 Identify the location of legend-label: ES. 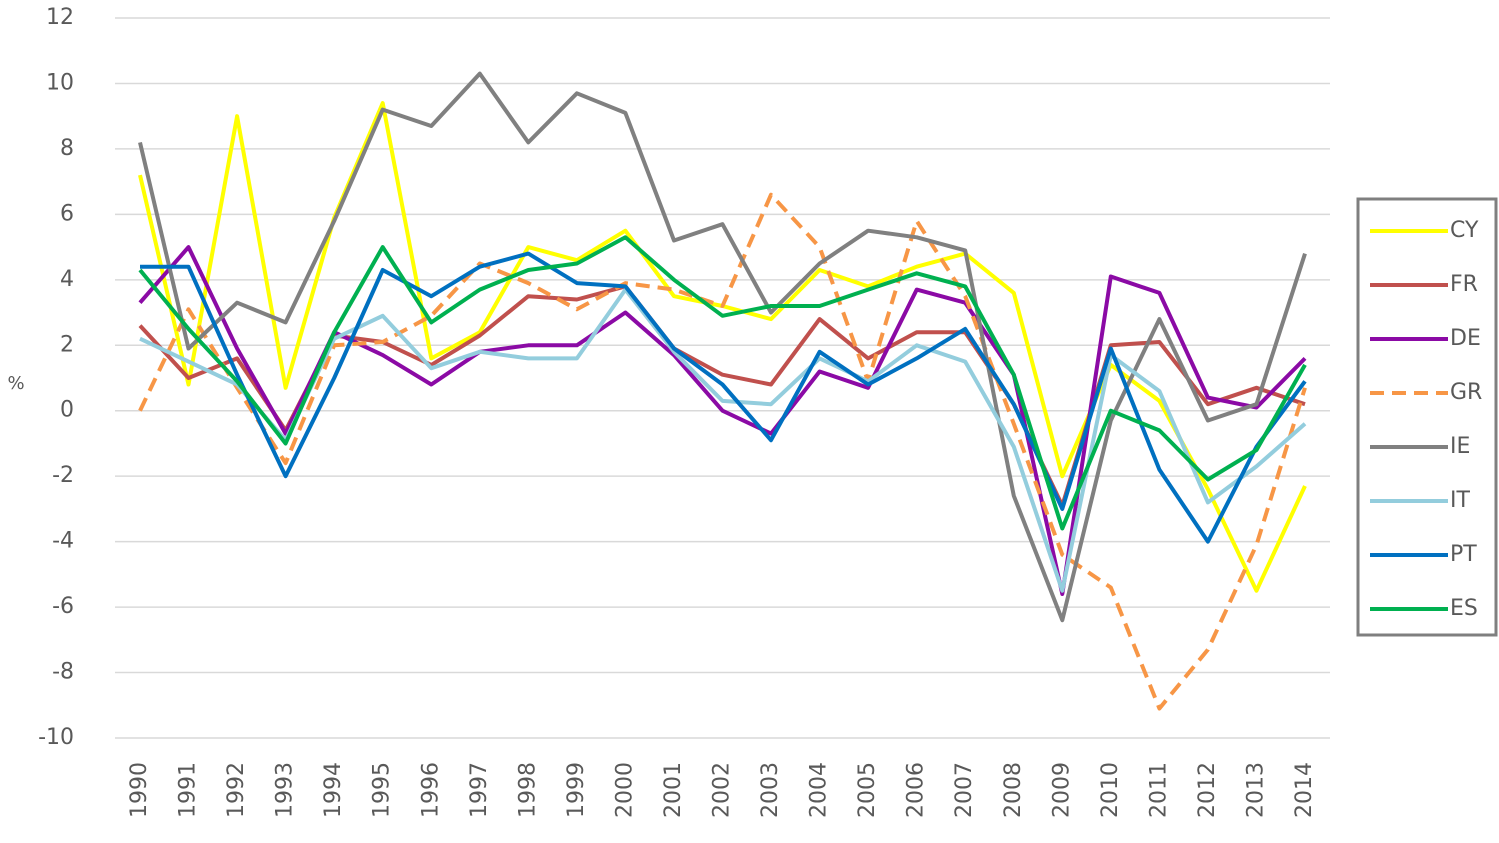
(1464, 608).